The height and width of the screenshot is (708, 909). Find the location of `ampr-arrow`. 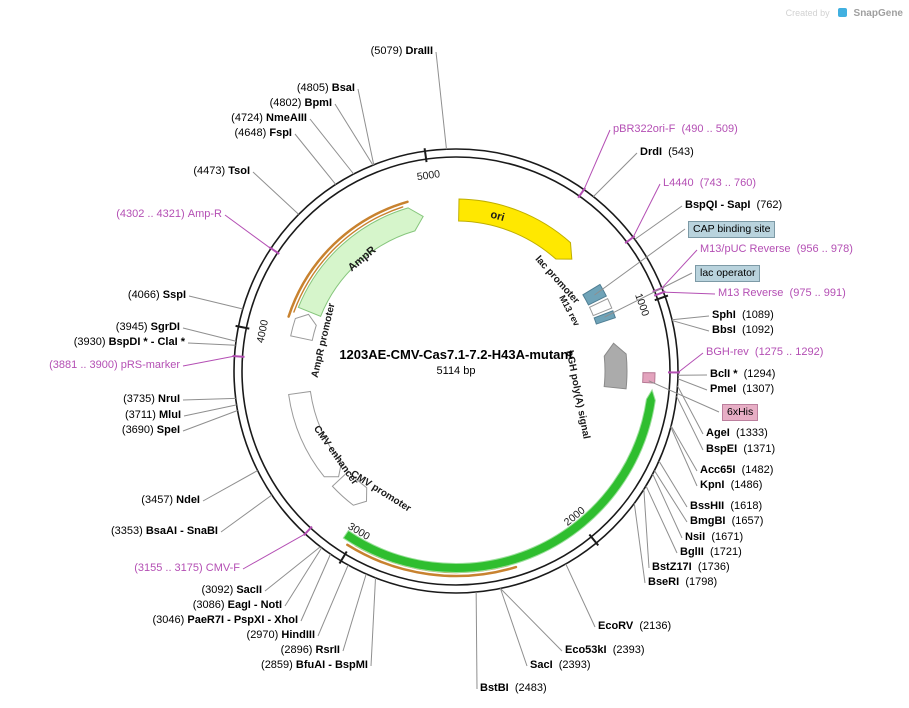

ampr-arrow is located at coordinates (360, 262).